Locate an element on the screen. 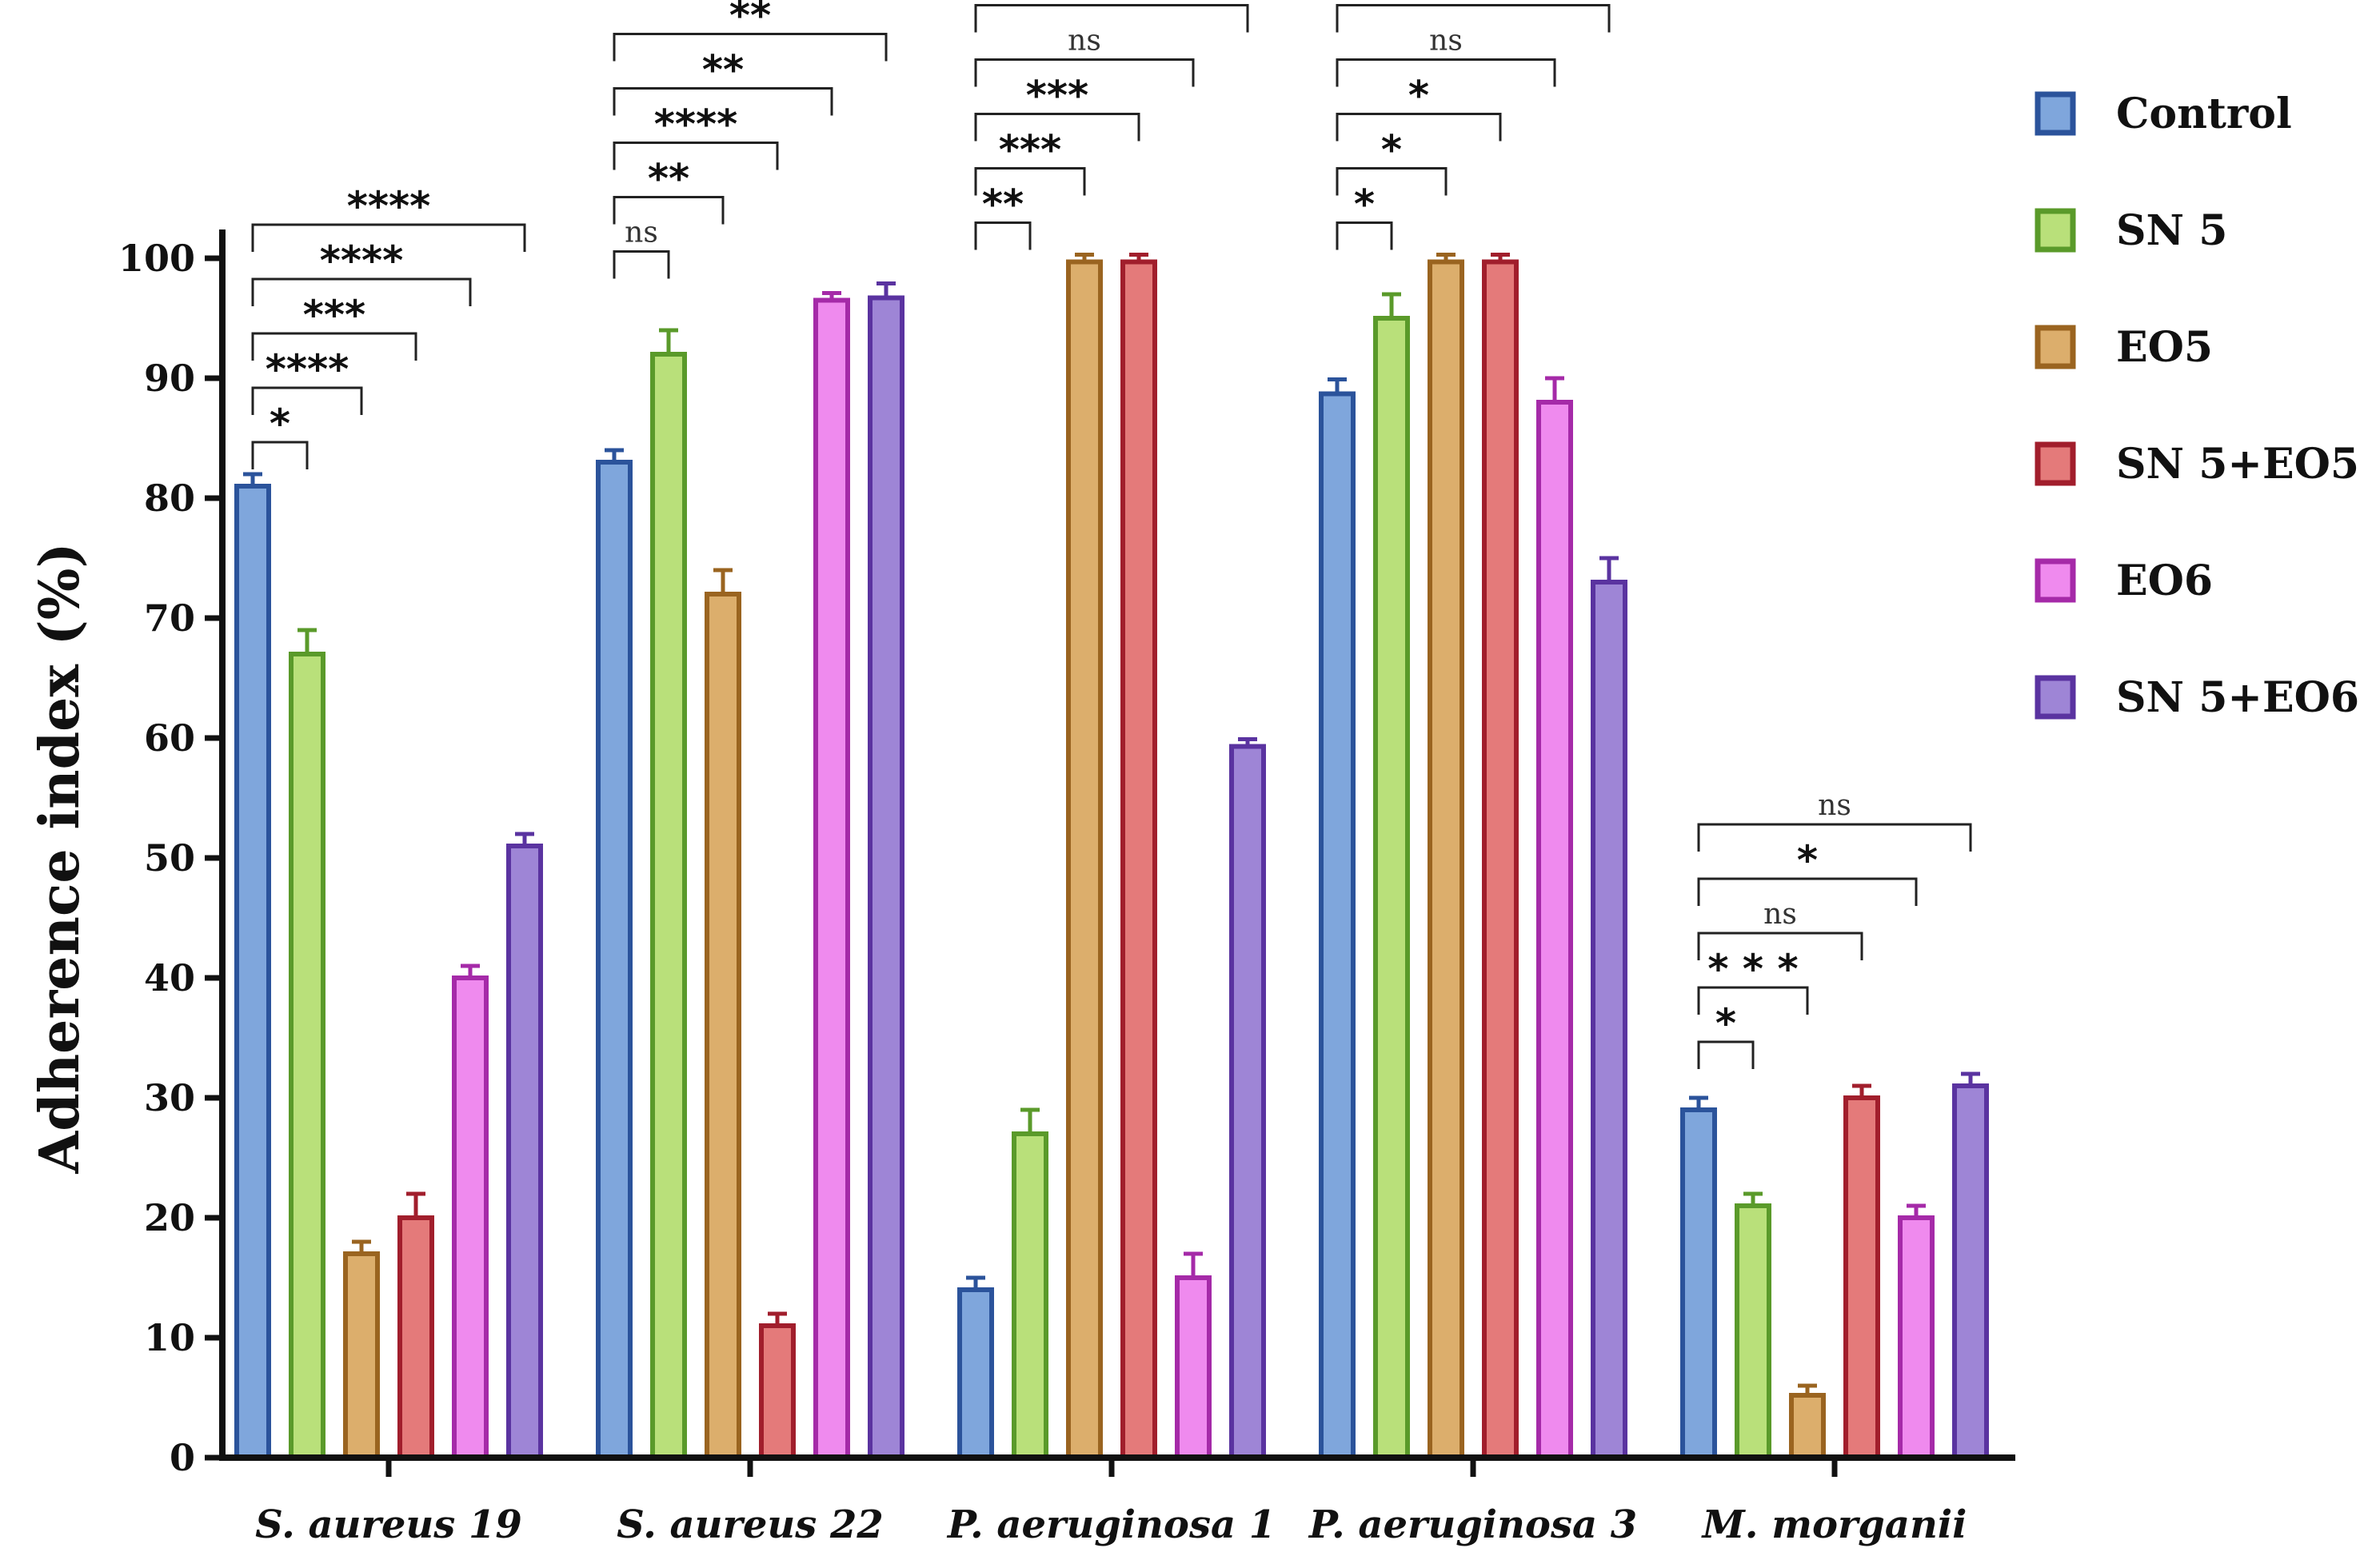 Image resolution: width=2368 pixels, height=1568 pixels. y-tick-label: 100 is located at coordinates (156, 259).